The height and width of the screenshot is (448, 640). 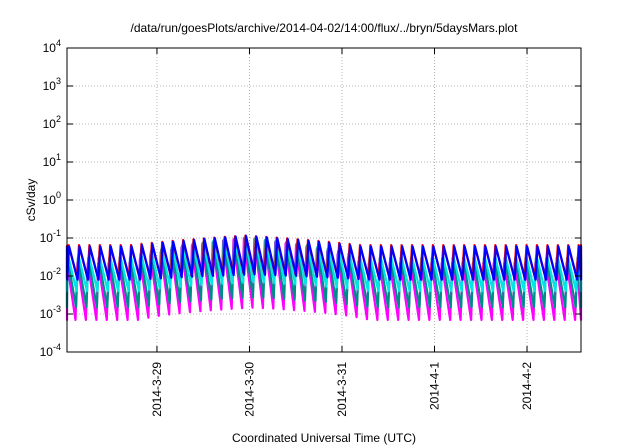 What do you see at coordinates (50, 236) in the screenshot?
I see `y-tick-label: 10⁻¹` at bounding box center [50, 236].